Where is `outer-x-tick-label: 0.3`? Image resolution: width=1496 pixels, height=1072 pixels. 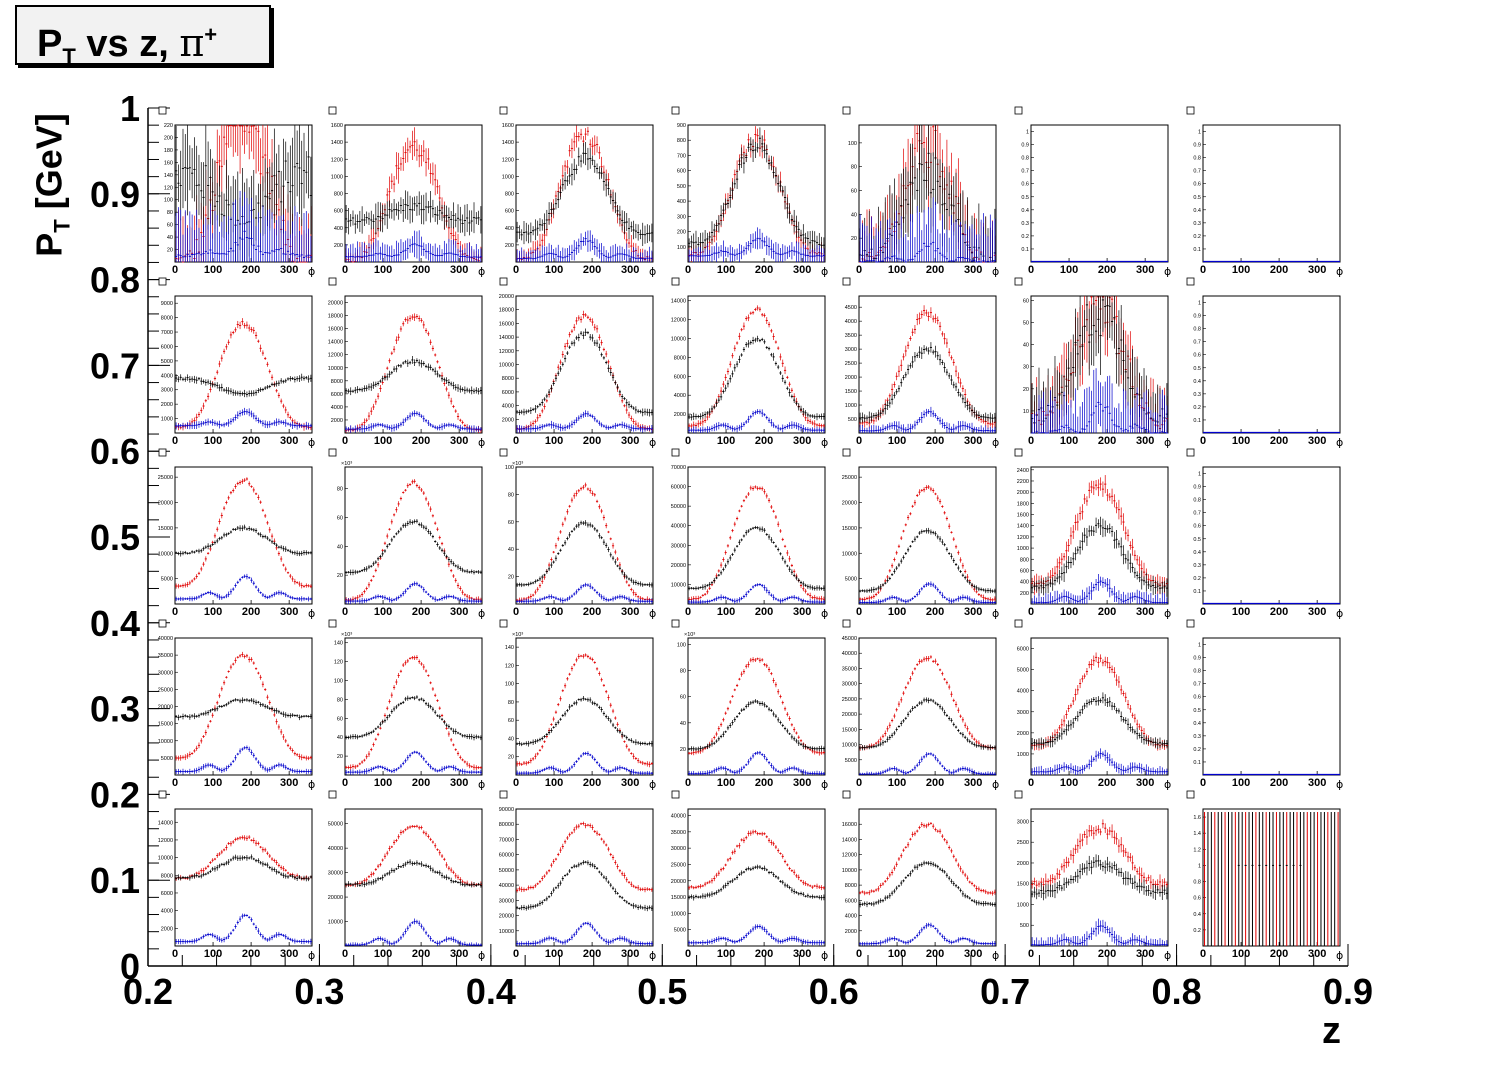
outer-x-tick-label: 0.3 is located at coordinates (319, 991).